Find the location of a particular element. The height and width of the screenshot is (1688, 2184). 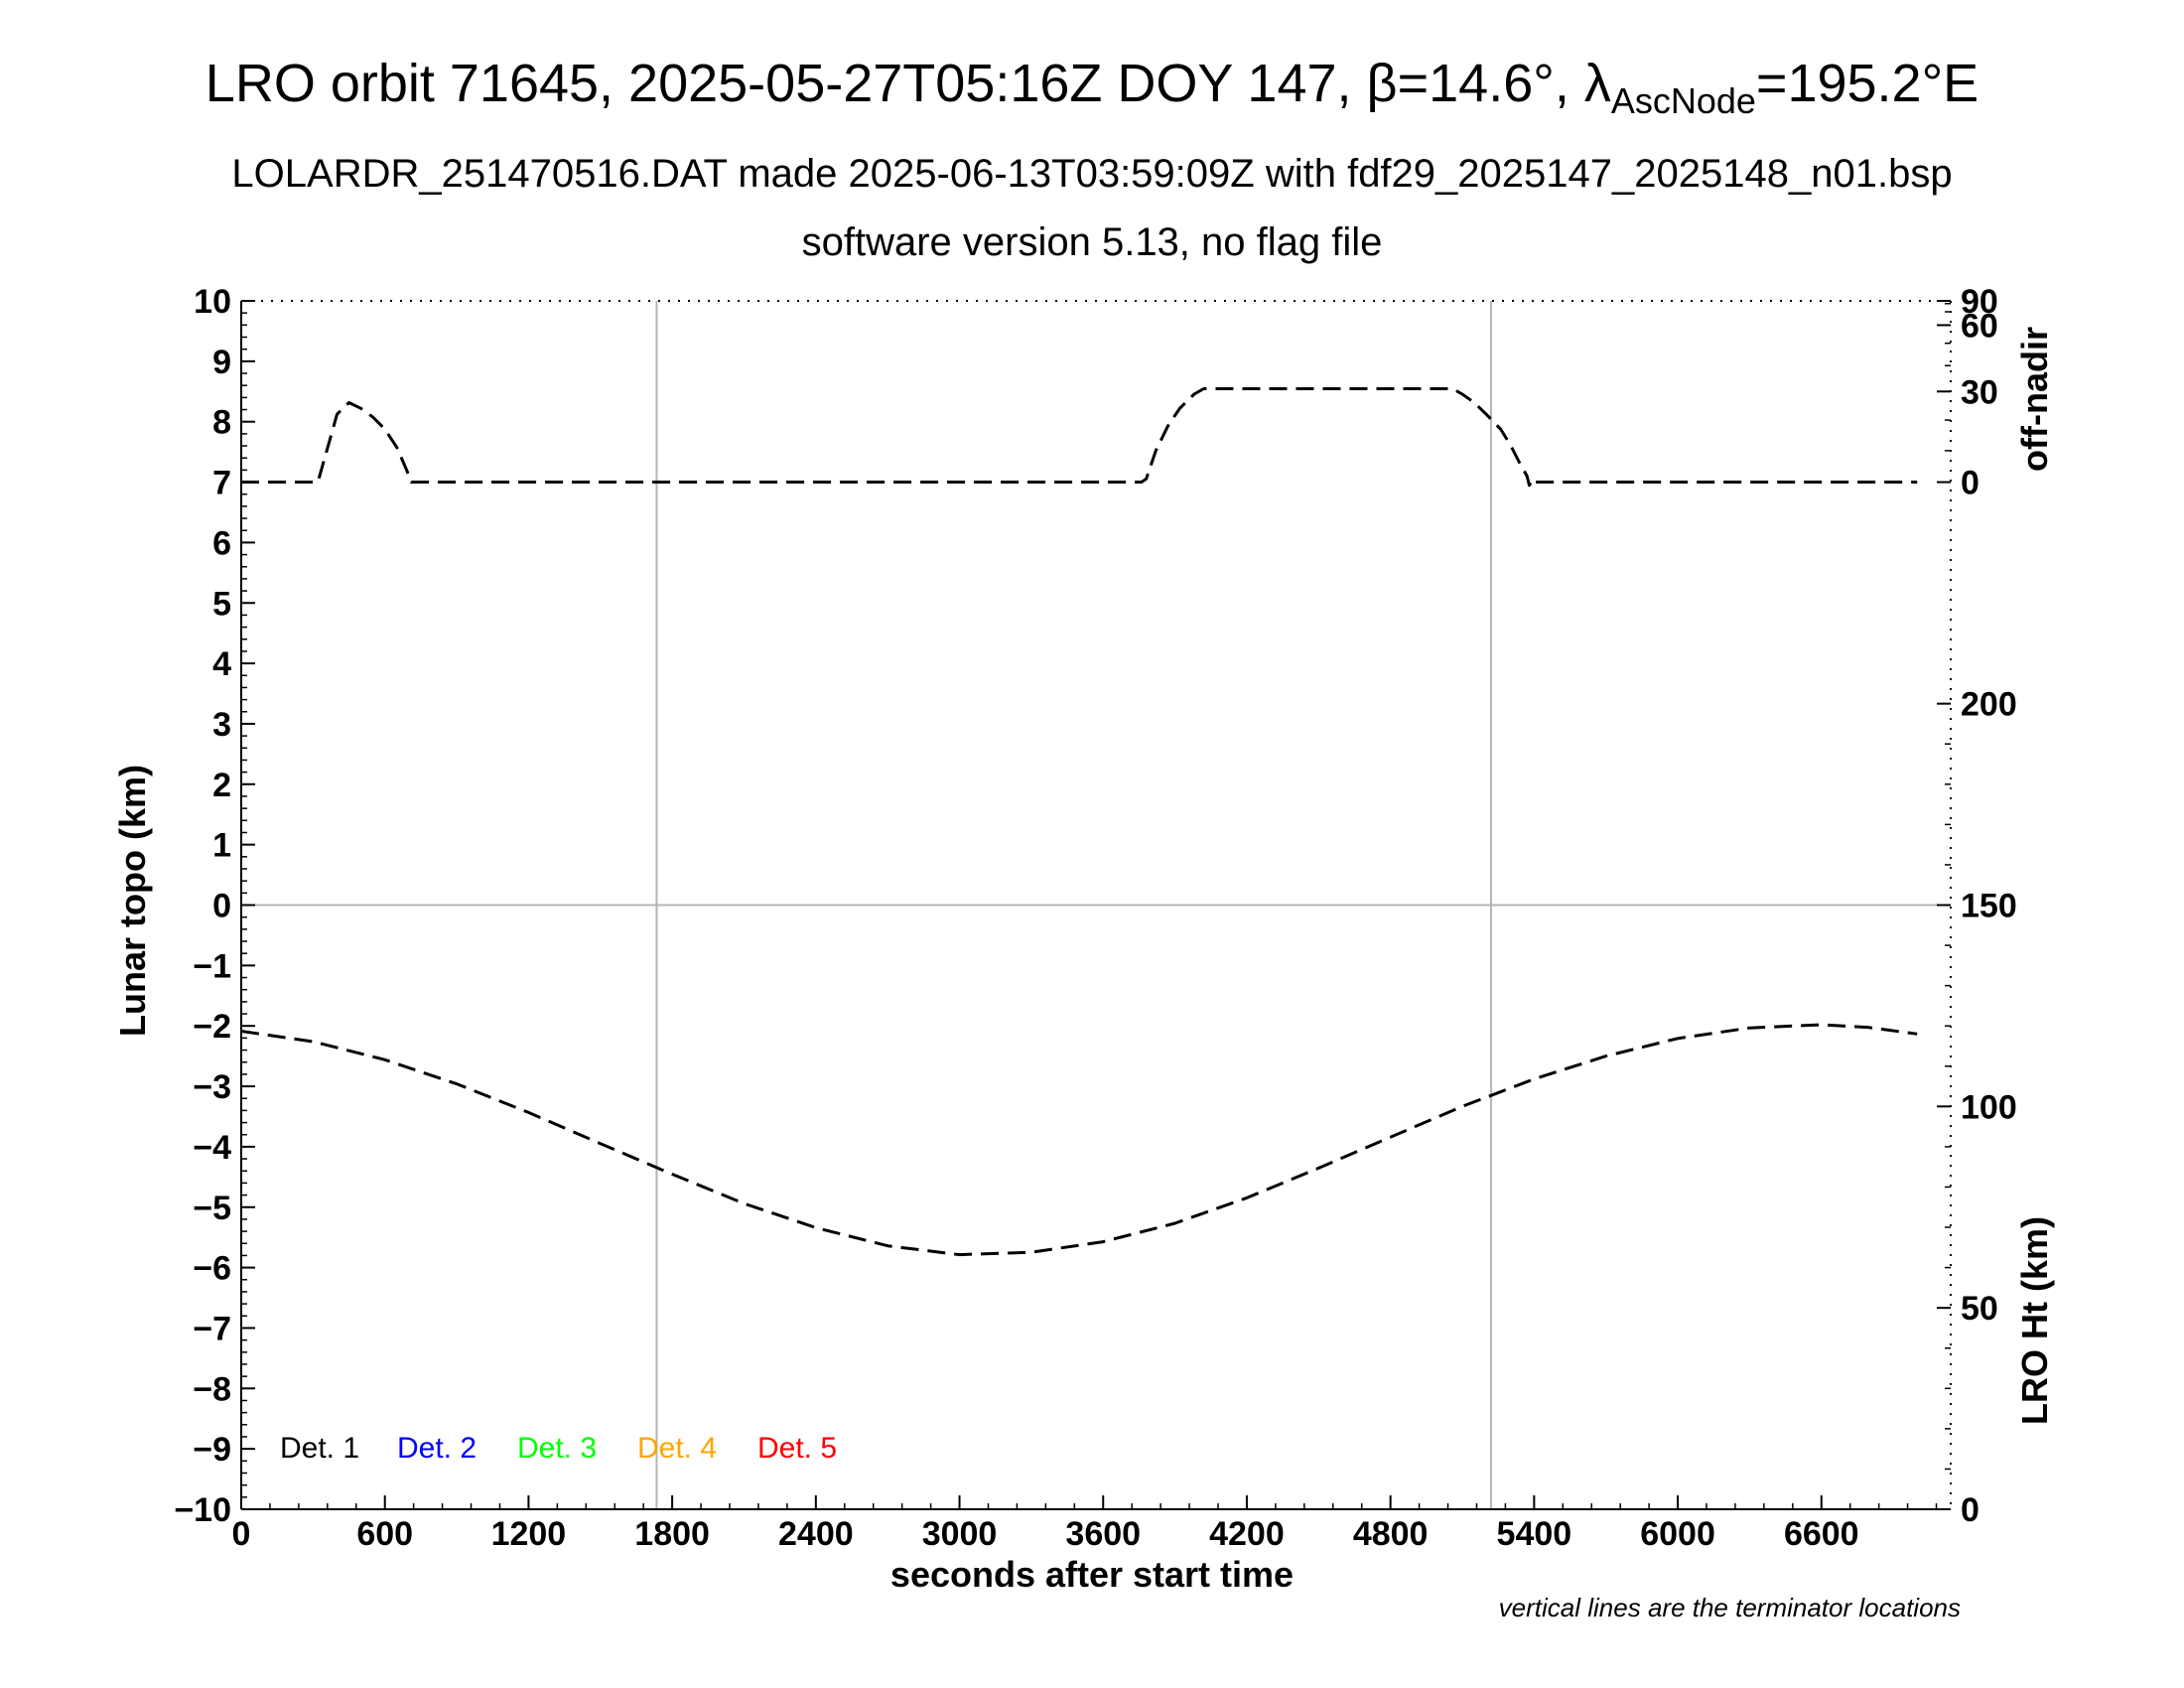

x-tick-label: 0 is located at coordinates (241, 1534).